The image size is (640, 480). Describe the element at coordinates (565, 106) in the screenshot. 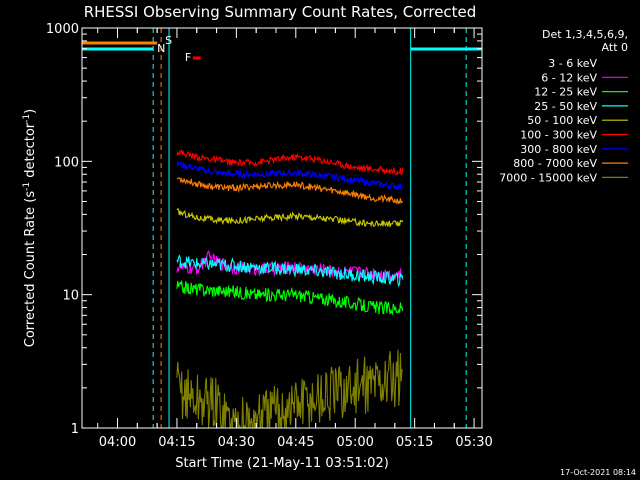

I see `legend-label-3: 25 - 50 keV` at that location.